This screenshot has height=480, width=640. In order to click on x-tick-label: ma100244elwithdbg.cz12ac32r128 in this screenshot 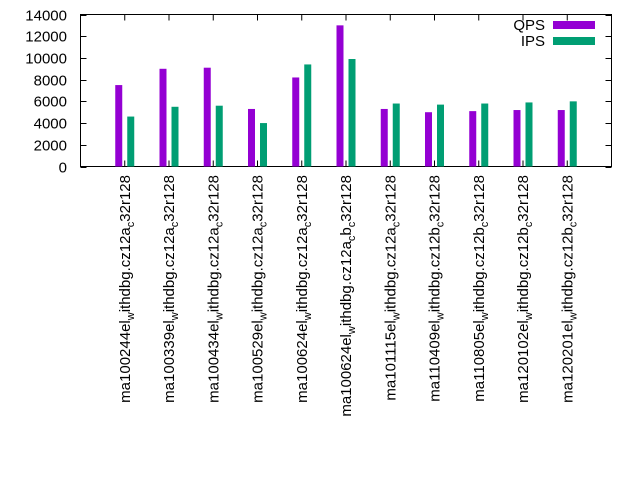, I will do `click(127, 289)`.